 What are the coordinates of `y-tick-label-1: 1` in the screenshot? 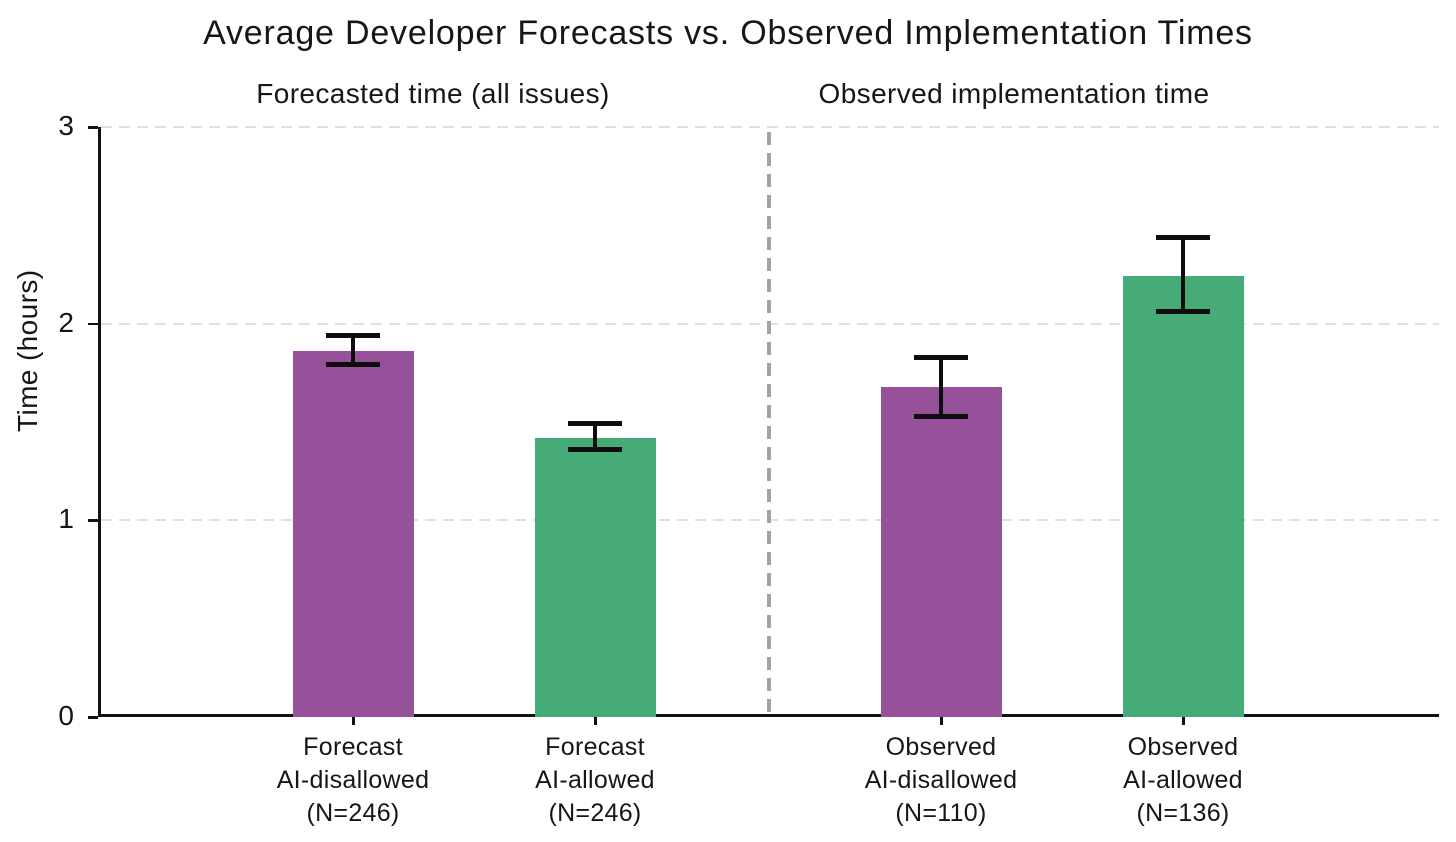 It's located at (66, 519).